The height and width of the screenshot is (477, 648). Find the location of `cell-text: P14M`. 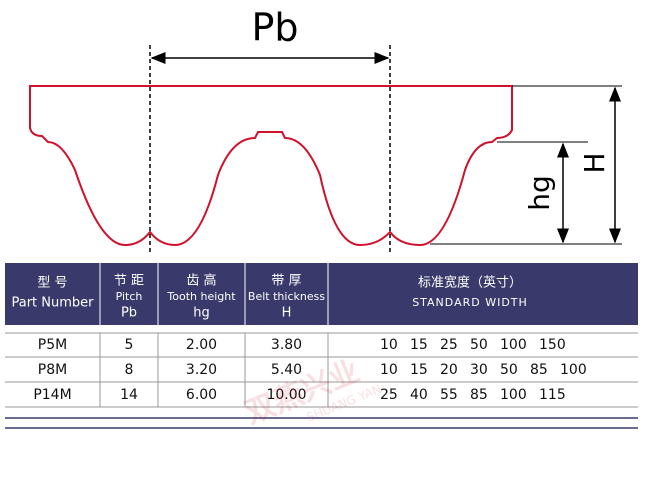

cell-text: P14M is located at coordinates (52, 395).